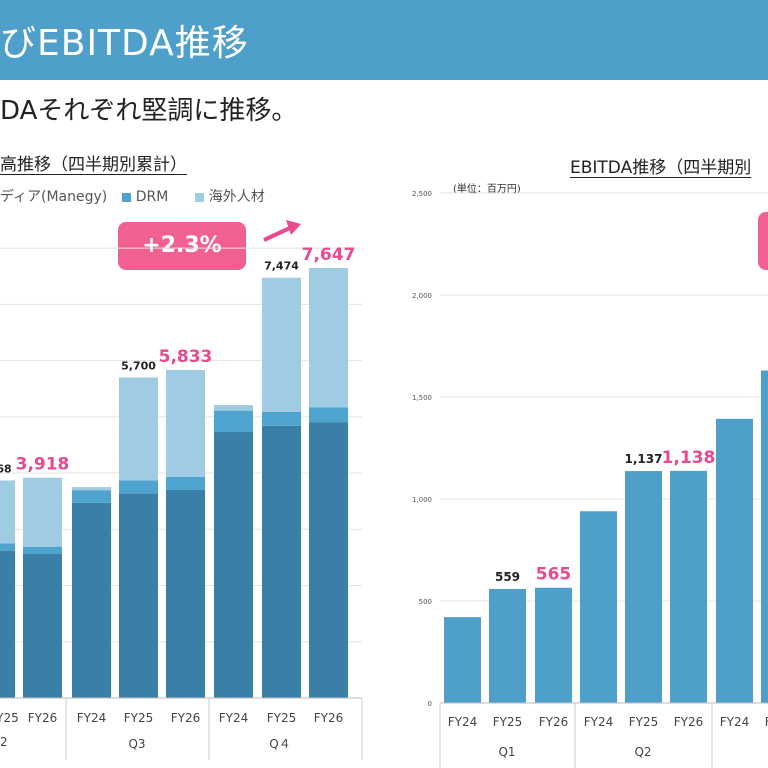  I want to click on legend-swatch-overseas, so click(199, 197).